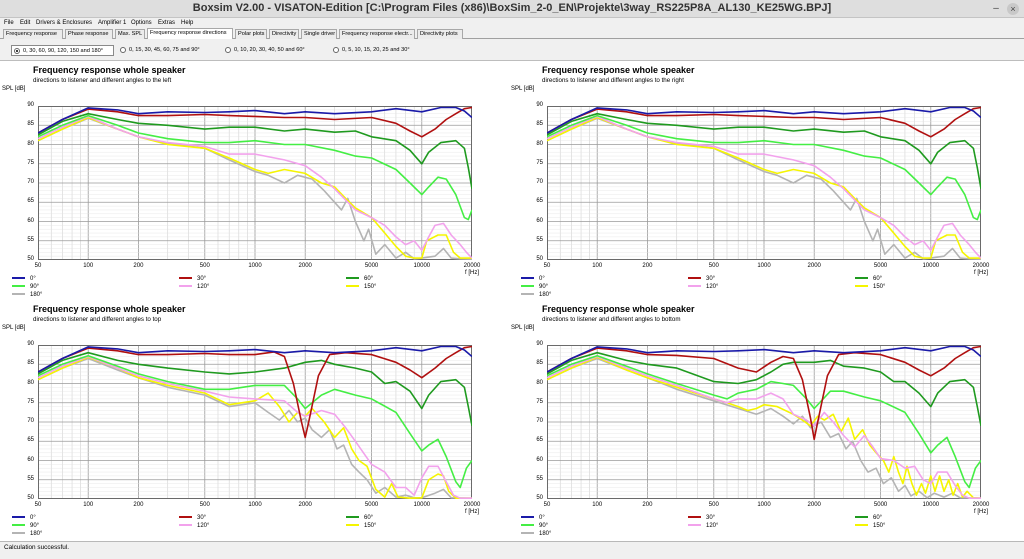 Image resolution: width=1024 pixels, height=559 pixels. What do you see at coordinates (164, 50) in the screenshot?
I see `angle-set-label: 0, 15, 30, 45, 60, 75 and 90°` at bounding box center [164, 50].